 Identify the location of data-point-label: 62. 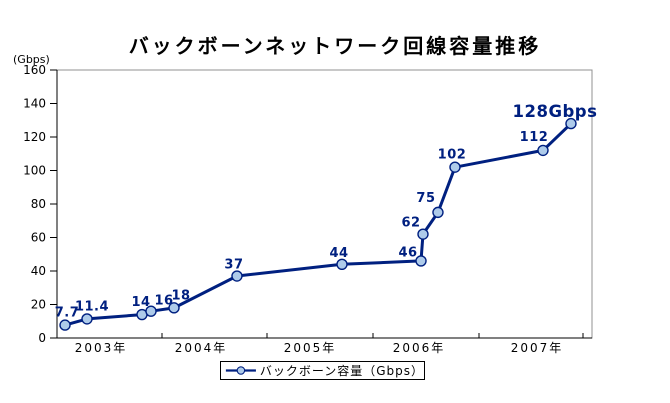
(410, 223).